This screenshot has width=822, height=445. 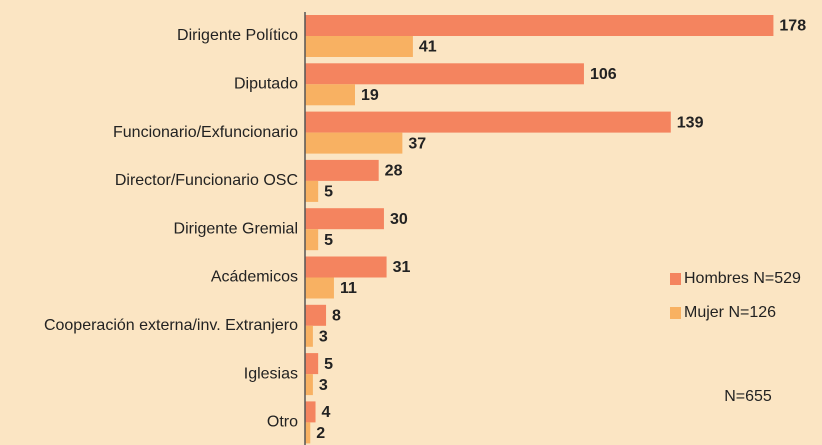 What do you see at coordinates (348, 288) in the screenshot?
I see `value-label: 11` at bounding box center [348, 288].